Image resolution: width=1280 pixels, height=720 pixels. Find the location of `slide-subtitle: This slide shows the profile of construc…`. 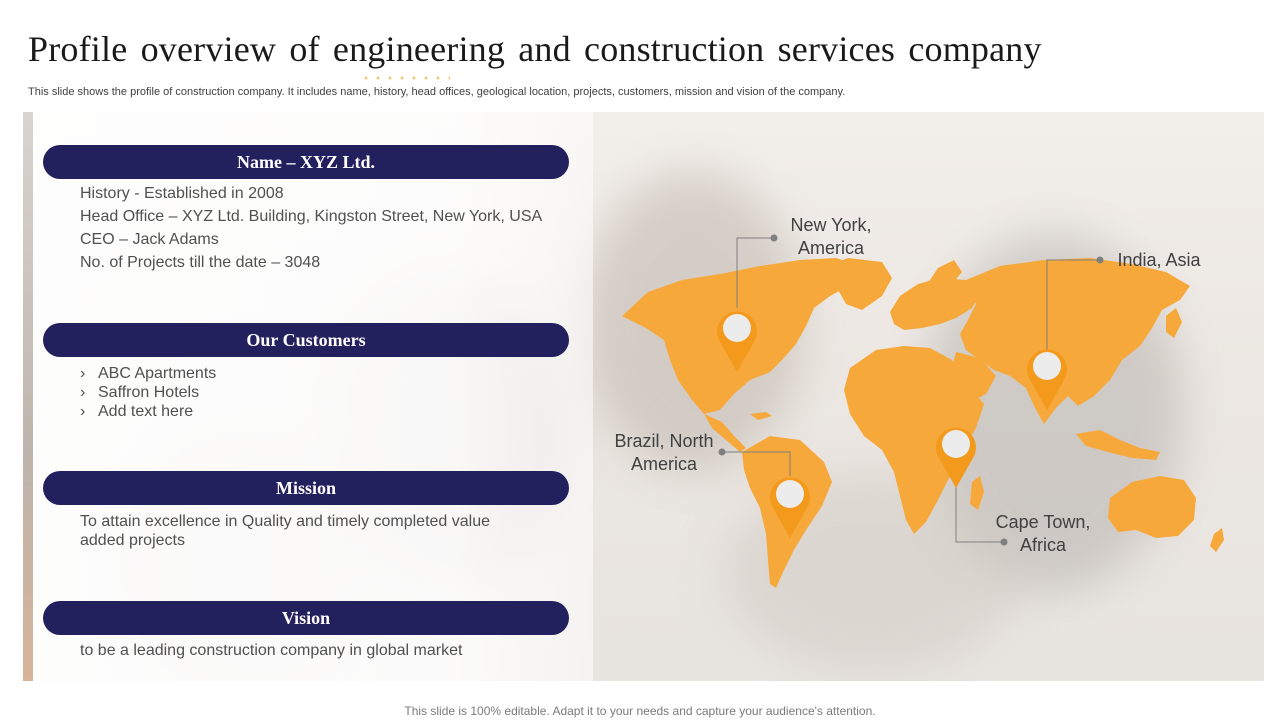

slide-subtitle: This slide shows the profile of construc… is located at coordinates (437, 92).